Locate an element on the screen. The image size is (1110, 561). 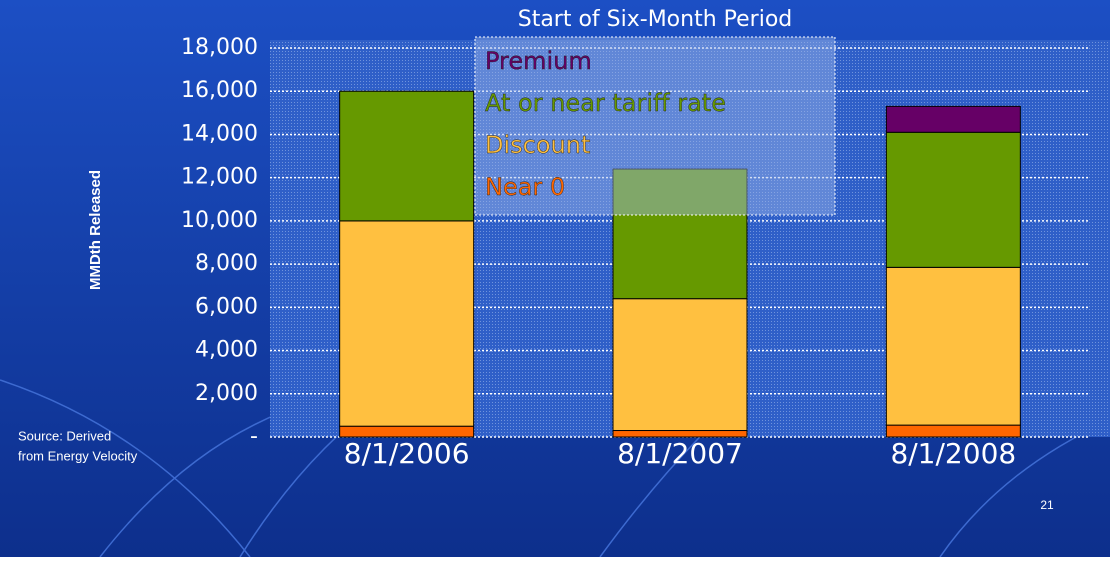
y-axis-label: MMDth Released is located at coordinates (95, 230).